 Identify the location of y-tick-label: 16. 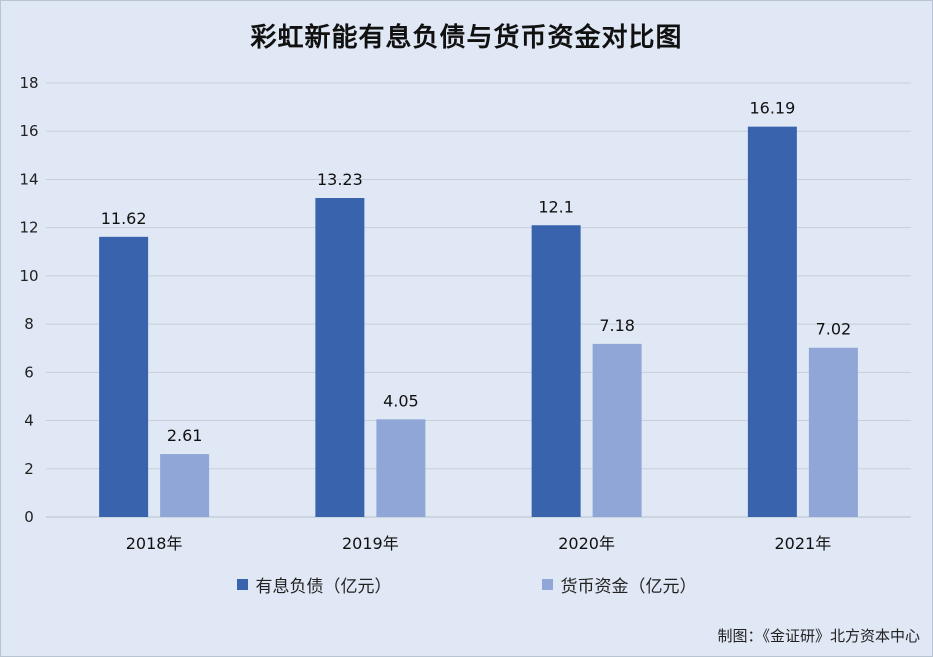
(28, 131).